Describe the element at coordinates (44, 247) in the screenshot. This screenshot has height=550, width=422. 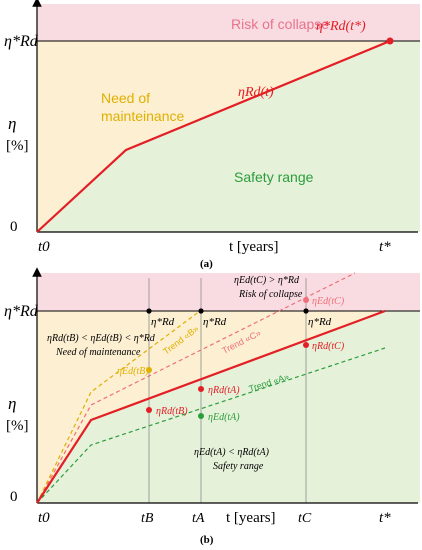
I see `x-start-label-a: t0` at that location.